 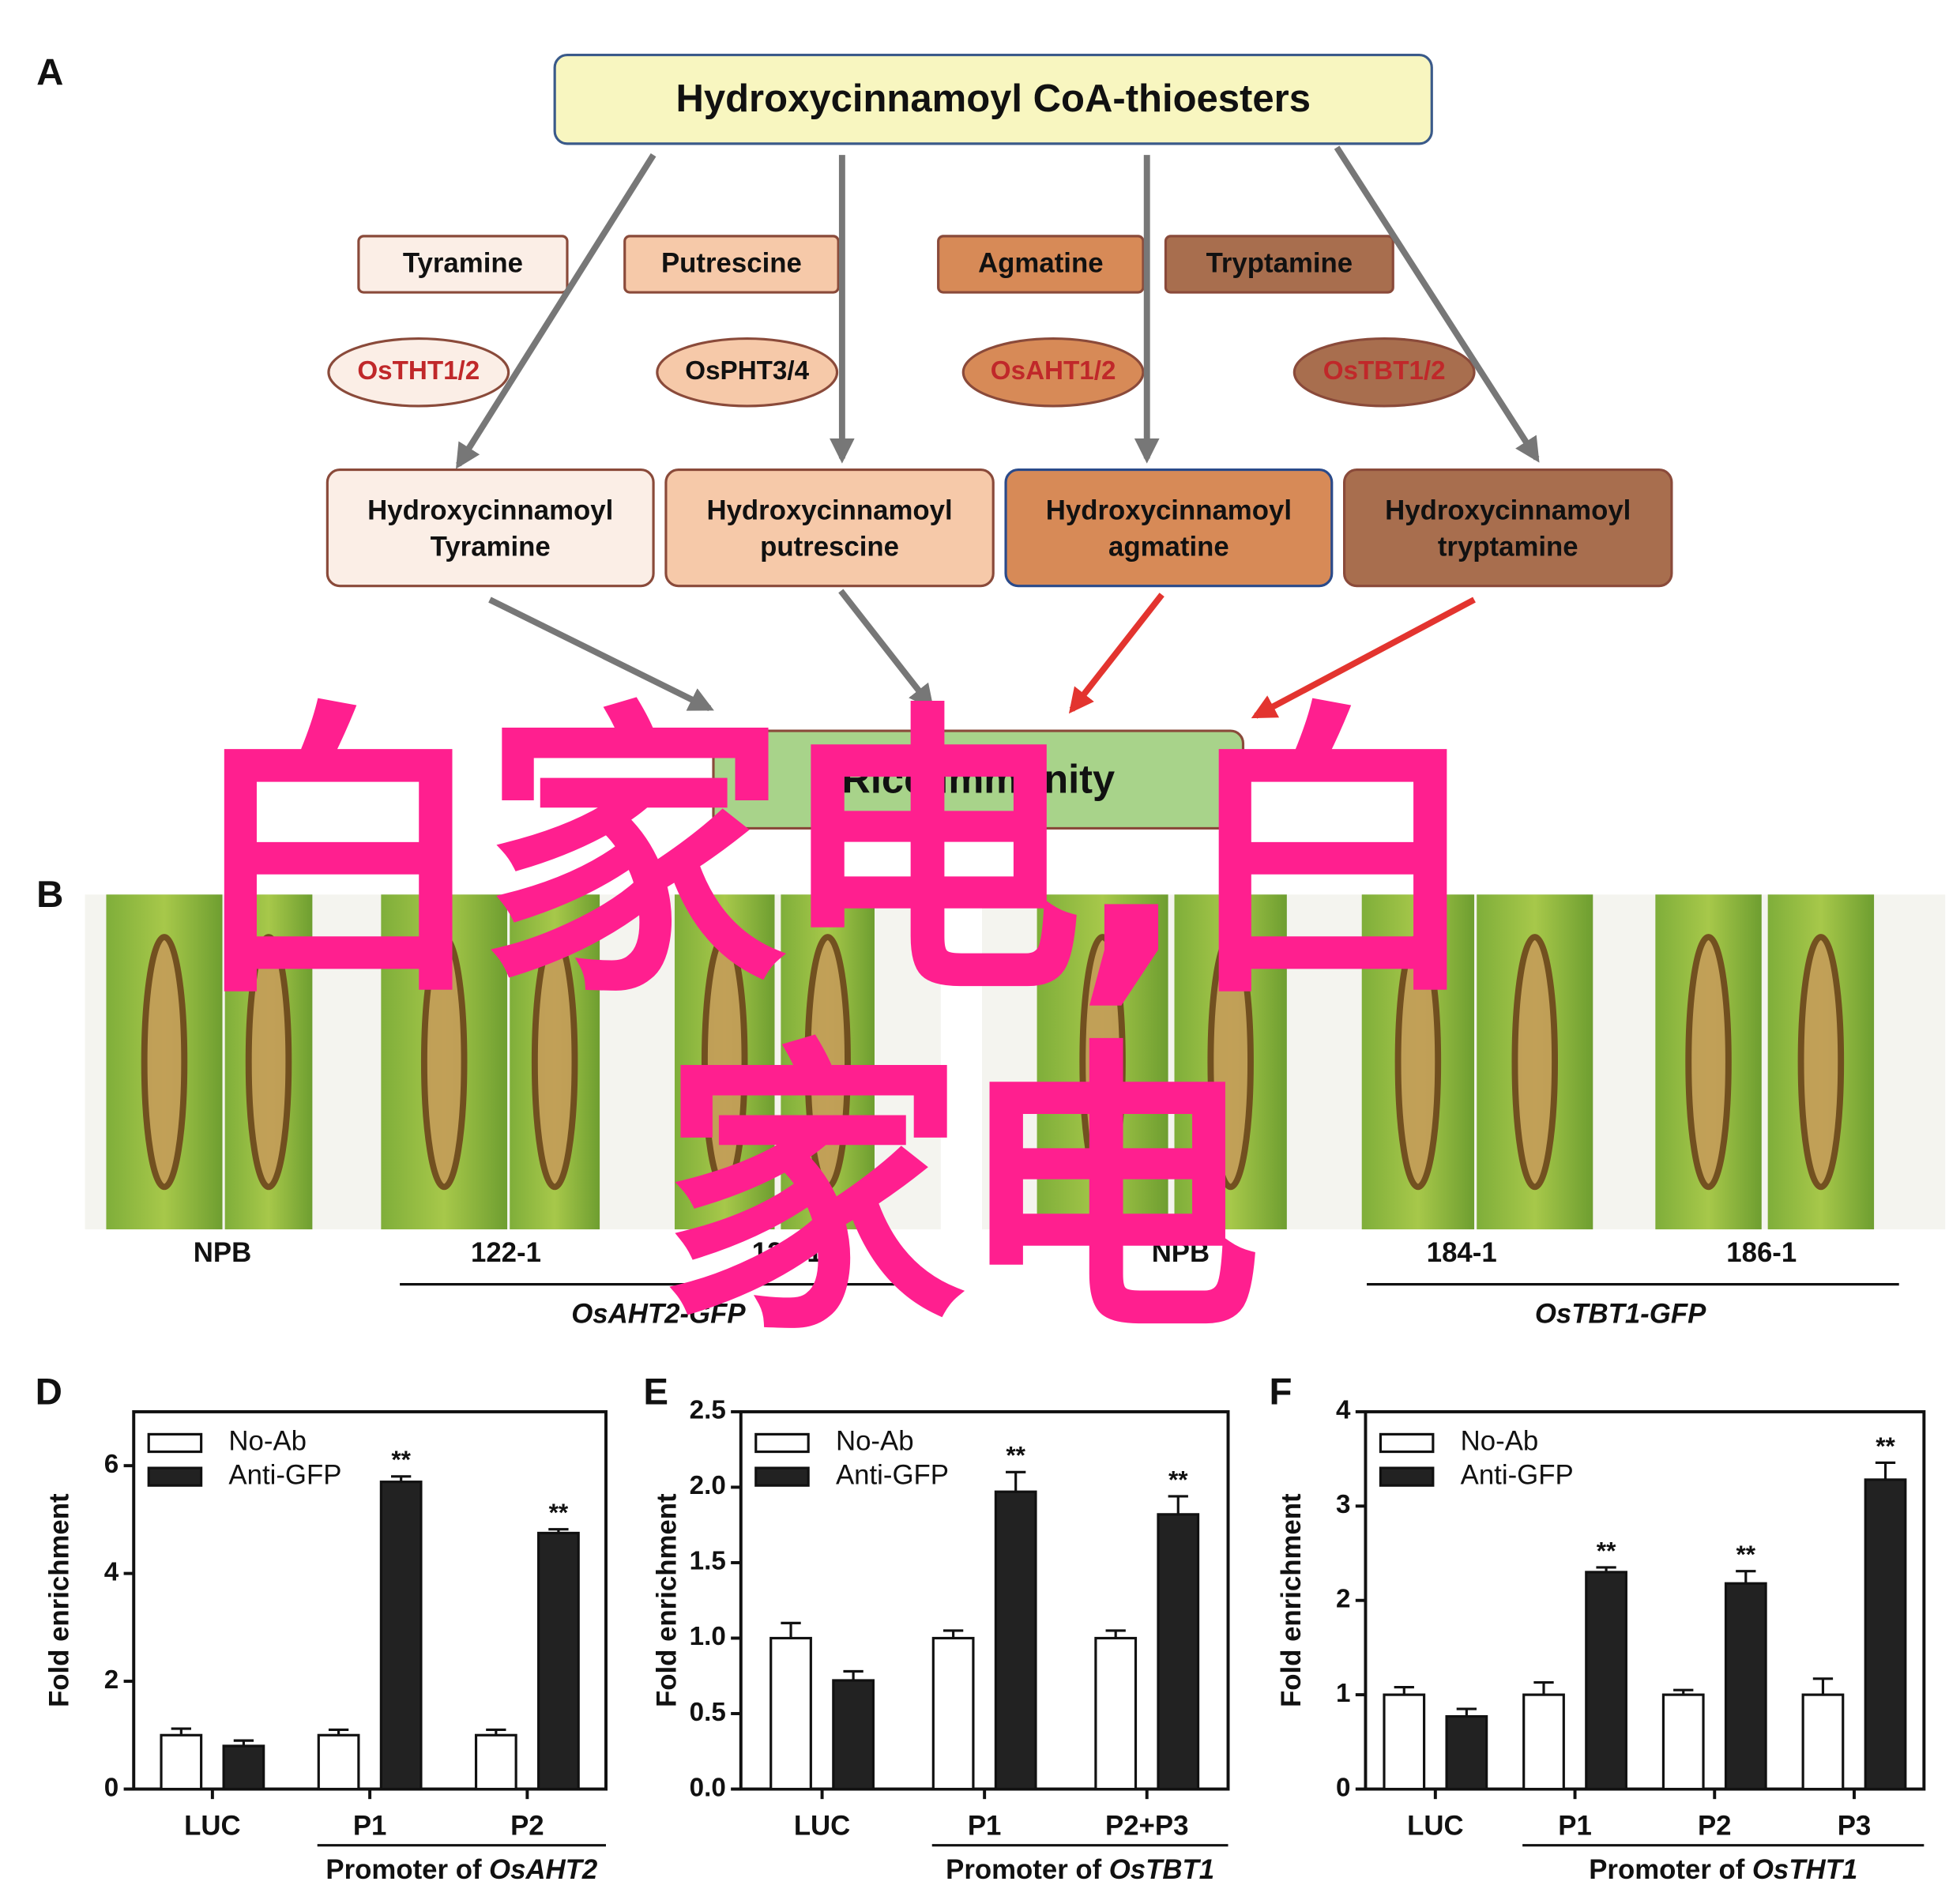 What do you see at coordinates (708, 1485) in the screenshot?
I see `y-tick-label: 2.0` at bounding box center [708, 1485].